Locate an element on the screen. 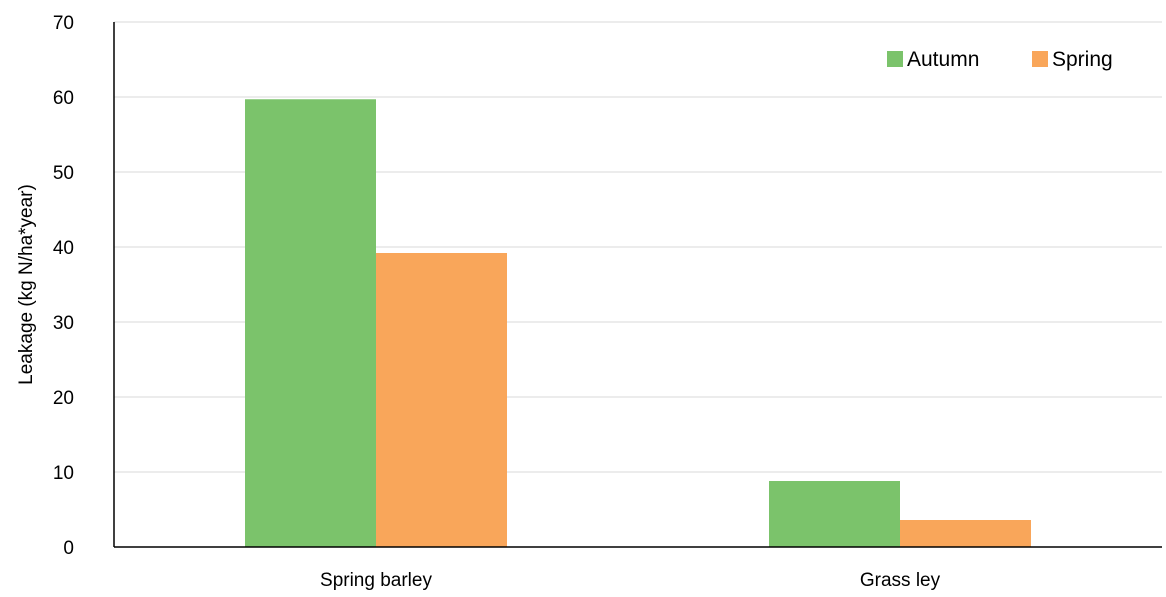 The width and height of the screenshot is (1166, 597). x-category-label: Spring barley is located at coordinates (376, 580).